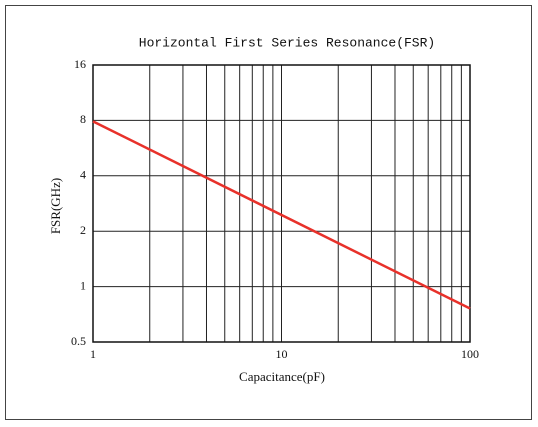  Describe the element at coordinates (83, 175) in the screenshot. I see `y-tick-label: 4` at that location.